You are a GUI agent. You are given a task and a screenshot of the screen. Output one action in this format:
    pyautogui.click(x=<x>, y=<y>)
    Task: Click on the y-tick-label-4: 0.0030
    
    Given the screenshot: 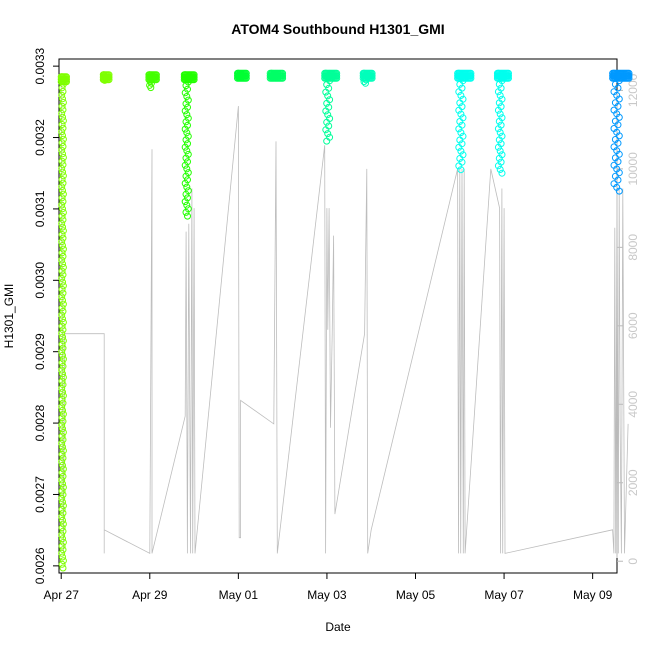 What is the action you would take?
    pyautogui.click(x=40, y=280)
    